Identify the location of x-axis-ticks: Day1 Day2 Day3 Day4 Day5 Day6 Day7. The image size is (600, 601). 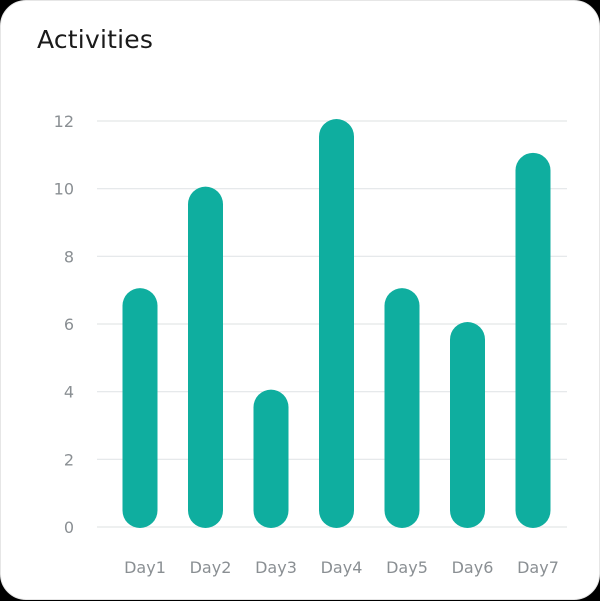
(341, 567).